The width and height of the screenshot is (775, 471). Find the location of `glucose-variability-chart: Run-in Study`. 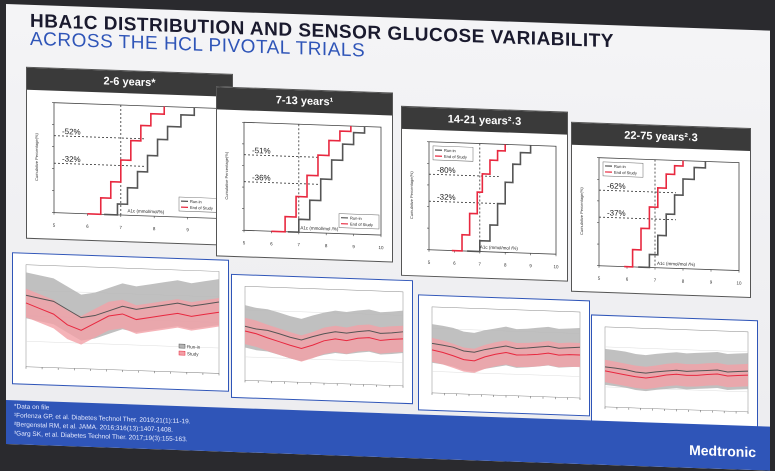

glucose-variability-chart: Run-in Study is located at coordinates (120, 321).